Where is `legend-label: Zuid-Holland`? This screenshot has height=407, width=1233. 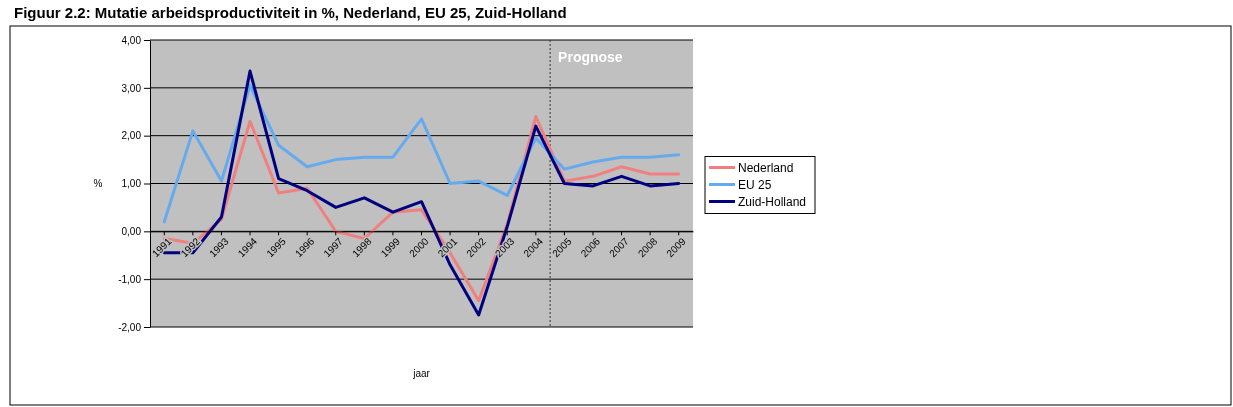 legend-label: Zuid-Holland is located at coordinates (772, 201).